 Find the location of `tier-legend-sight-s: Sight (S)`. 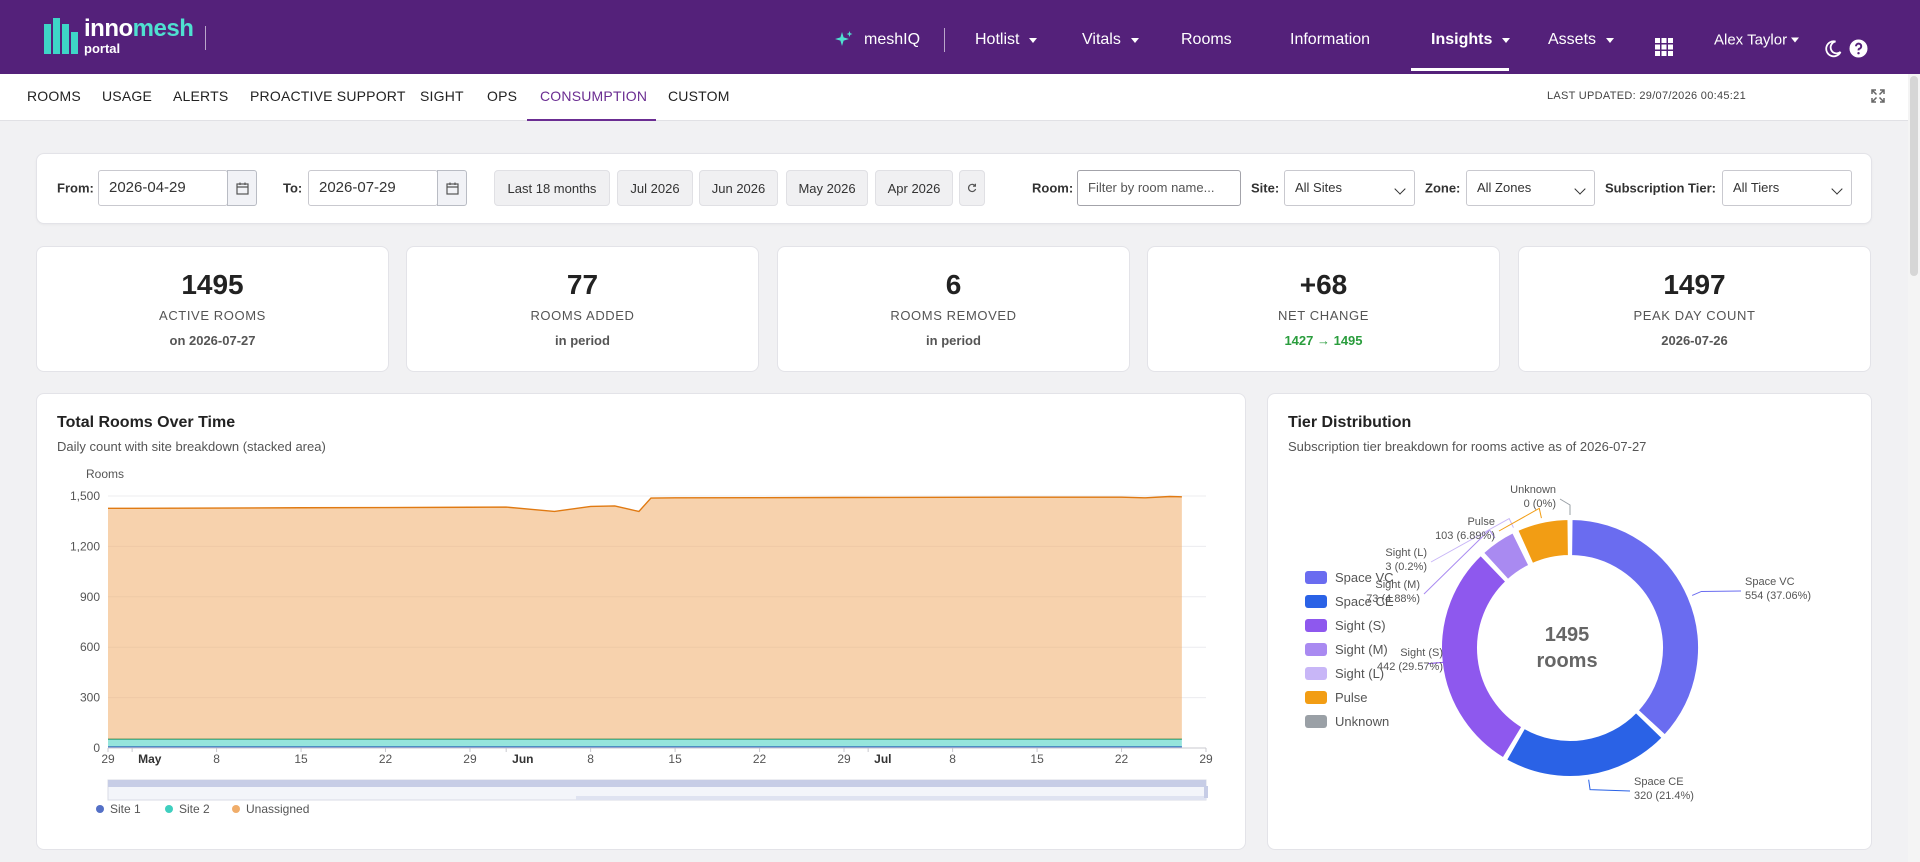

tier-legend-sight-s: Sight (S) is located at coordinates (1345, 625).